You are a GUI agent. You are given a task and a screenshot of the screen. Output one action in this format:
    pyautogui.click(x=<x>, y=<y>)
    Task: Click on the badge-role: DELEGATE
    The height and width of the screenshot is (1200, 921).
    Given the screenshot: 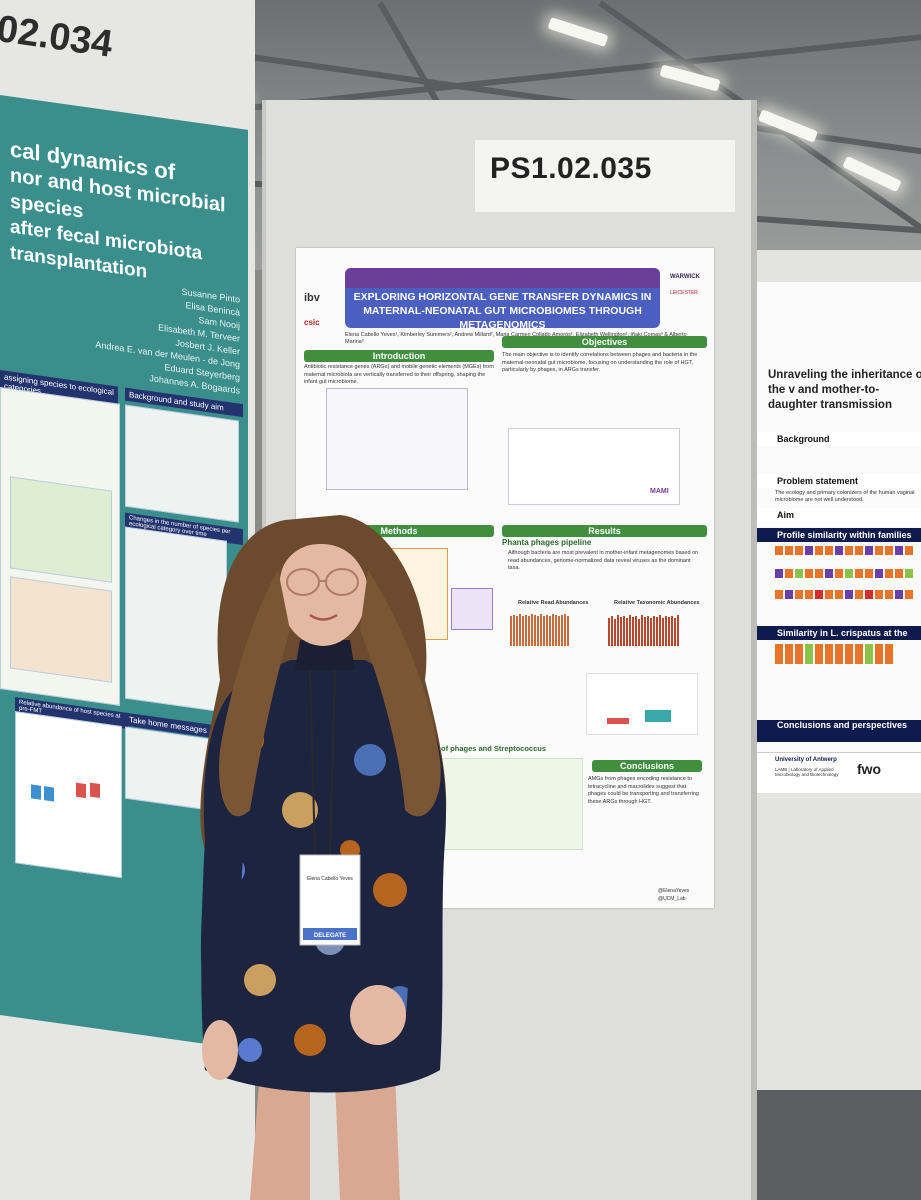 What is the action you would take?
    pyautogui.click(x=330, y=936)
    